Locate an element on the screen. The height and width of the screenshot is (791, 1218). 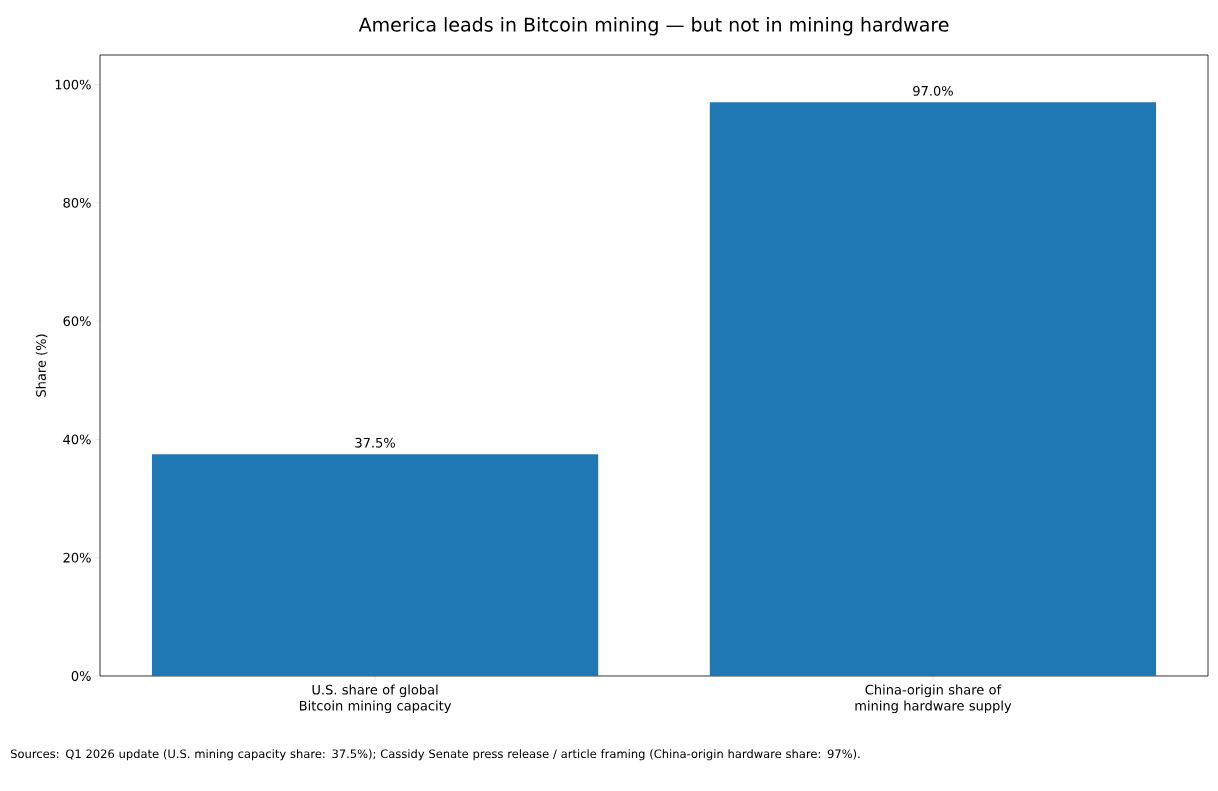
data-label: 97.0% is located at coordinates (933, 90).